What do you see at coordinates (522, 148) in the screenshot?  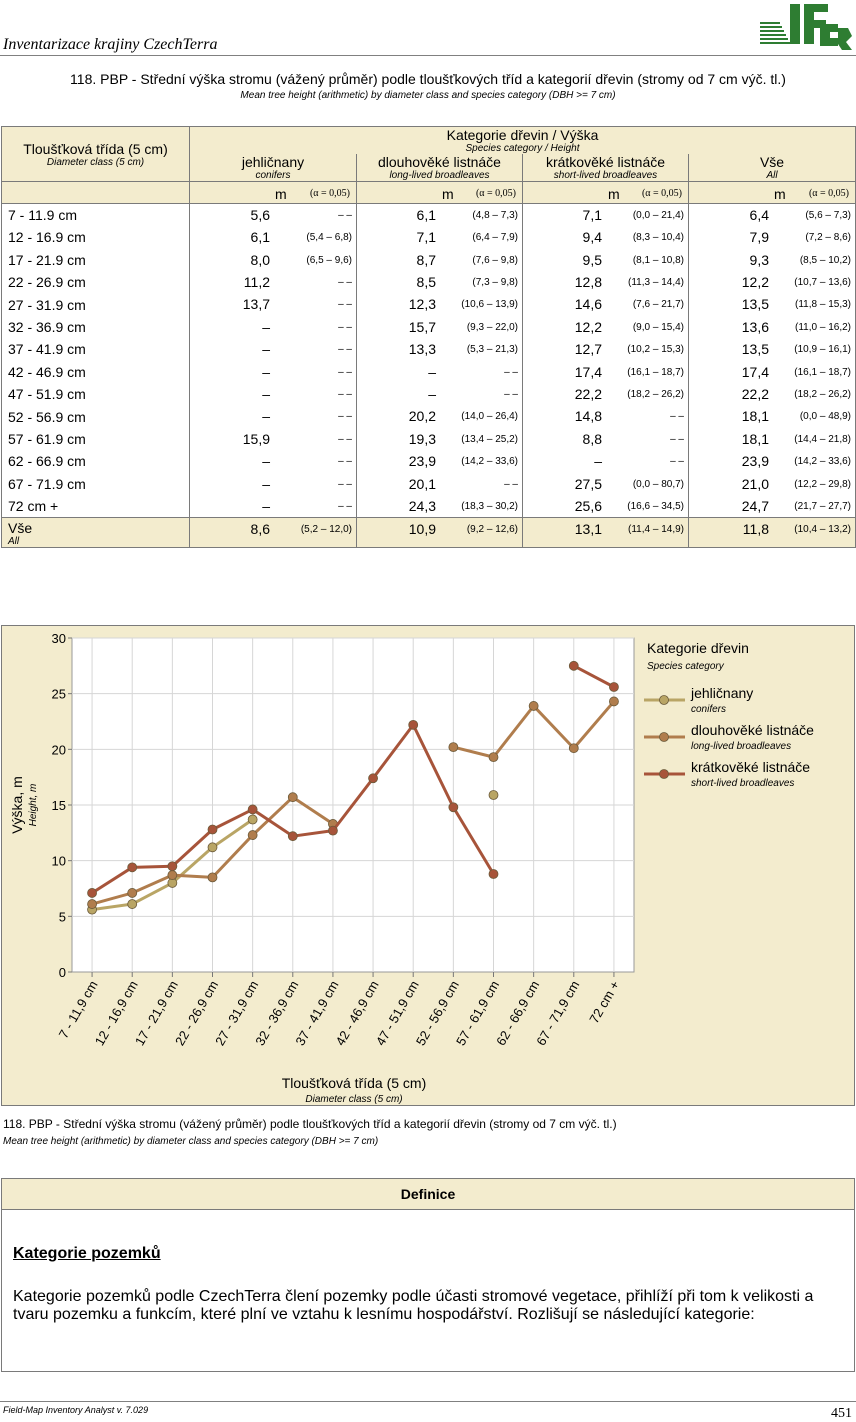 I see `group-header-en: Species category / Height` at bounding box center [522, 148].